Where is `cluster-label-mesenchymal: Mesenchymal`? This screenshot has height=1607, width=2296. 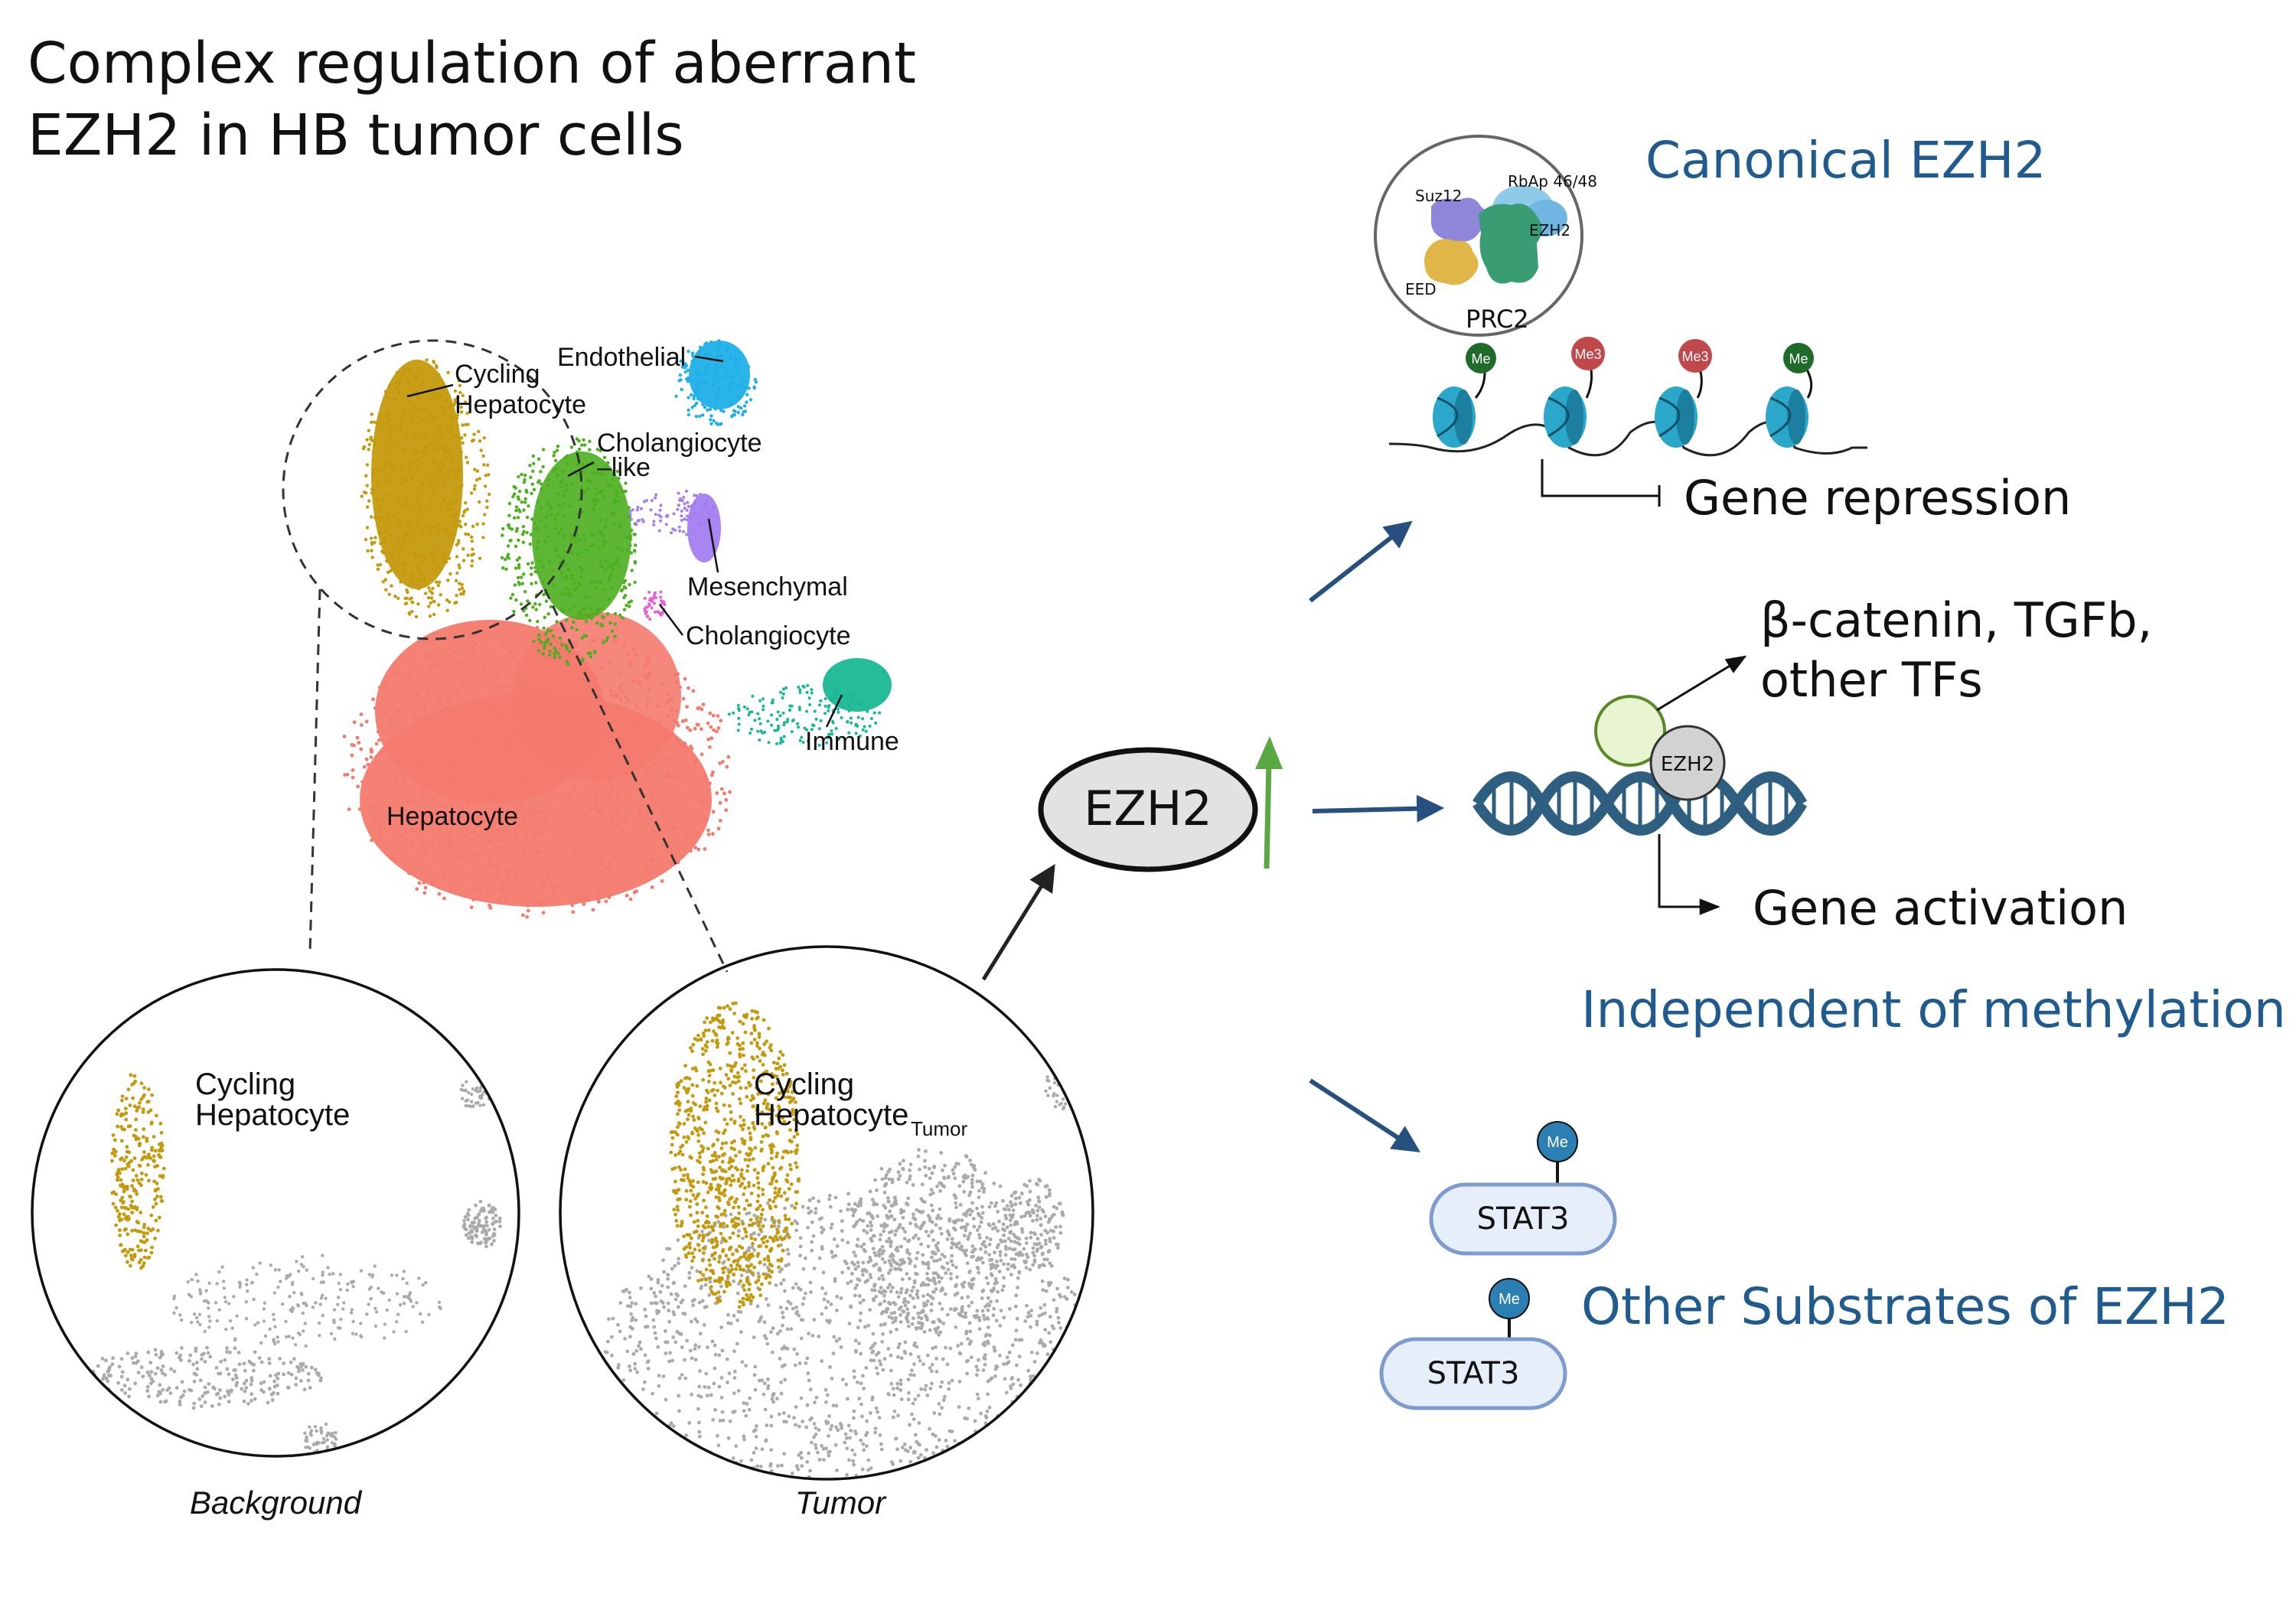
cluster-label-mesenchymal: Mesenchymal is located at coordinates (767, 559).